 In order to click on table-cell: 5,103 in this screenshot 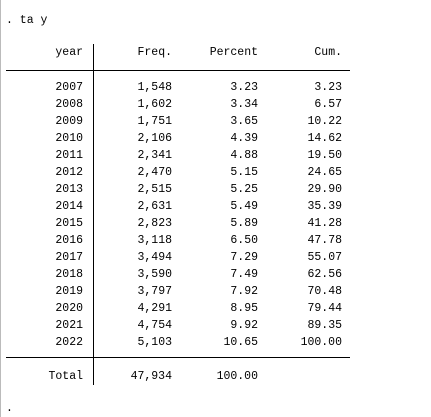, I will do `click(154, 342)`.